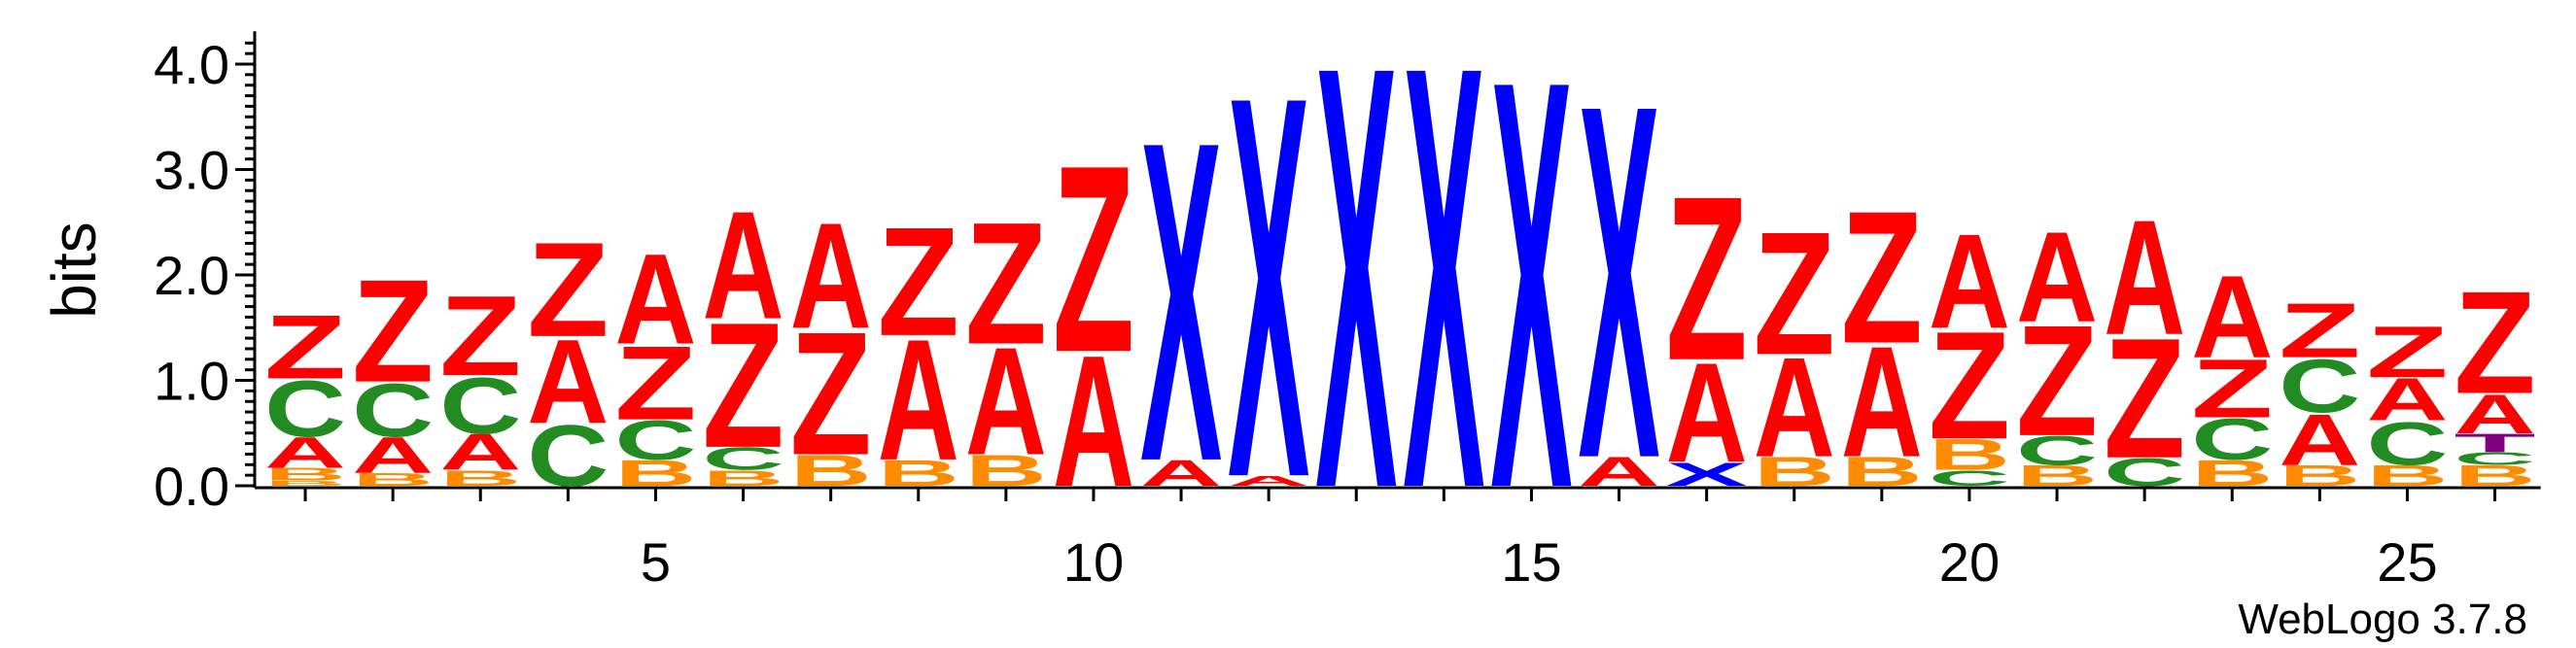 This screenshot has height=648, width=2576. Describe the element at coordinates (2382, 619) in the screenshot. I see `weblogo-credit: WebLogo 3.7.8` at that location.